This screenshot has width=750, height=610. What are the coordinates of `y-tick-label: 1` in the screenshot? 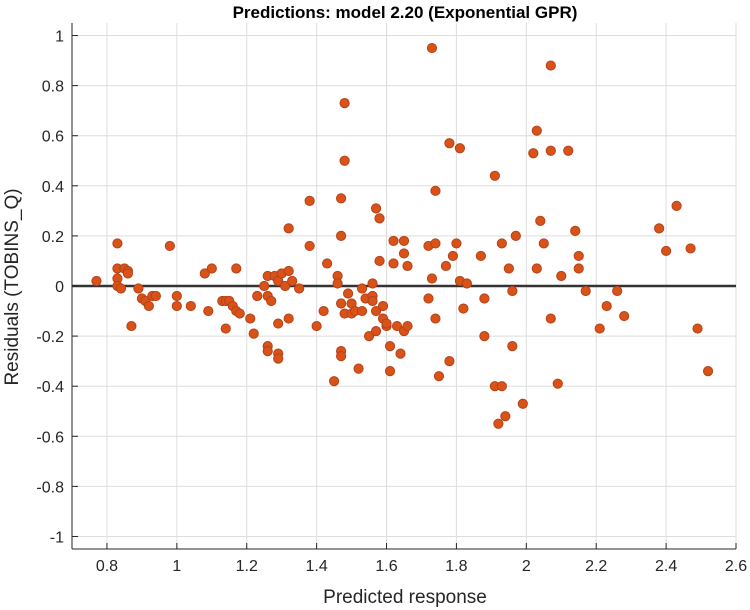 It's located at (59, 37).